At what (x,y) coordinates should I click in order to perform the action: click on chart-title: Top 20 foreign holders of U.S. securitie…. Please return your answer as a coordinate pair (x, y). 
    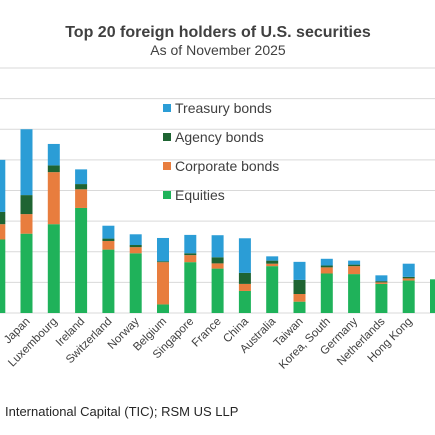
    Looking at the image, I should click on (218, 32).